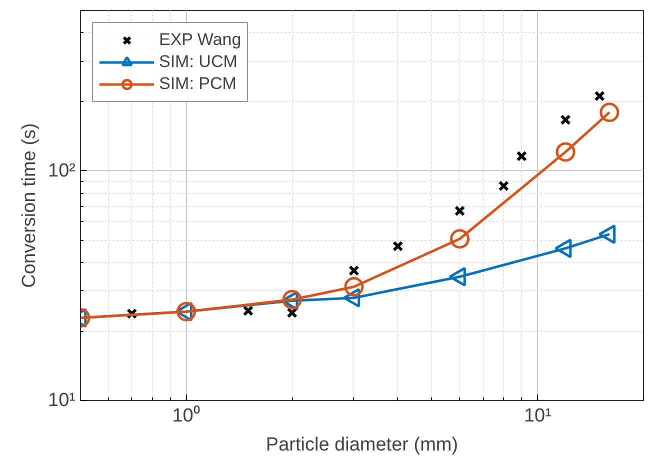  What do you see at coordinates (186, 415) in the screenshot?
I see `x-tick-label: 10⁰` at bounding box center [186, 415].